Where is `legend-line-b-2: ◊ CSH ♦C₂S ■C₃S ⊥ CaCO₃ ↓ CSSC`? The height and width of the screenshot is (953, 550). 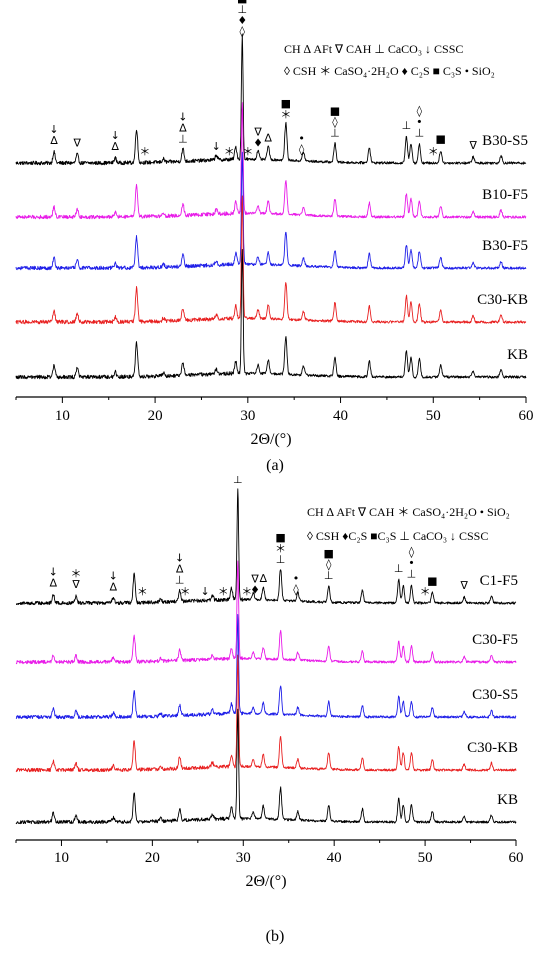 legend-line-b-2: ◊ CSH ♦C₂S ■C₃S ⊥ CaCO₃ ↓ CSSC is located at coordinates (397, 536).